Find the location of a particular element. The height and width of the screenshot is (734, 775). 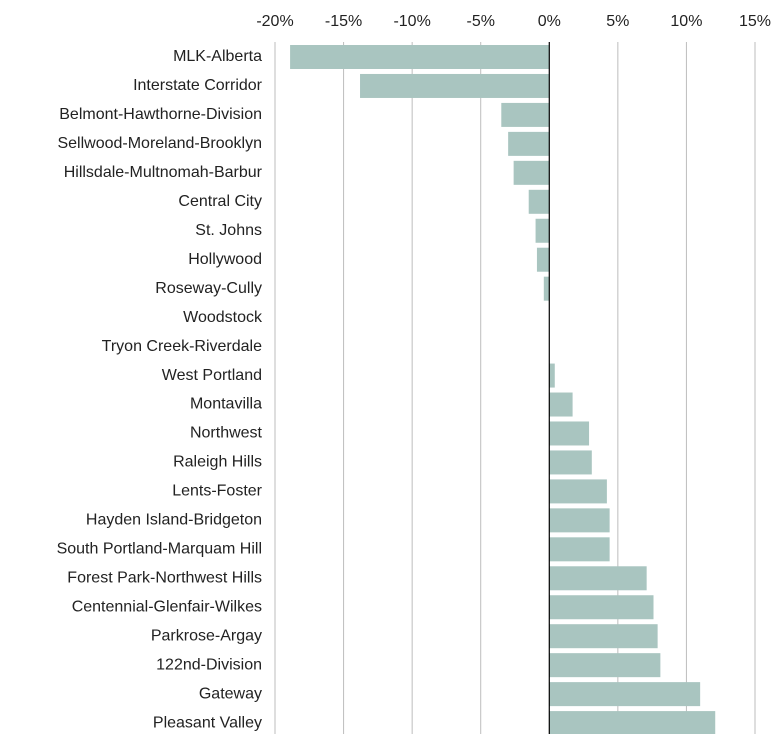

x-tick-label: -15% is located at coordinates (343, 21).